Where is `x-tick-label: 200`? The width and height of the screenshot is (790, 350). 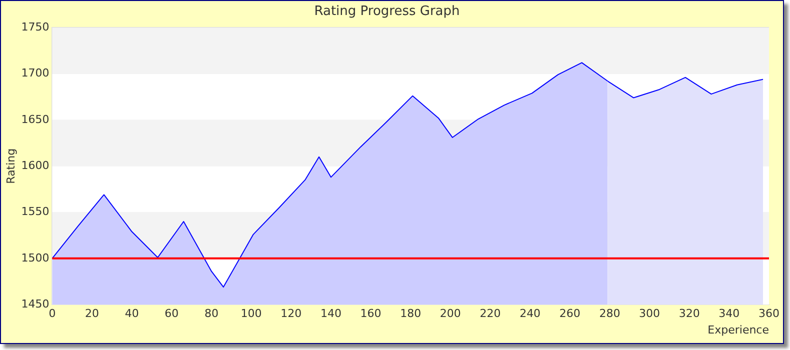
x-tick-label: 200 is located at coordinates (450, 313).